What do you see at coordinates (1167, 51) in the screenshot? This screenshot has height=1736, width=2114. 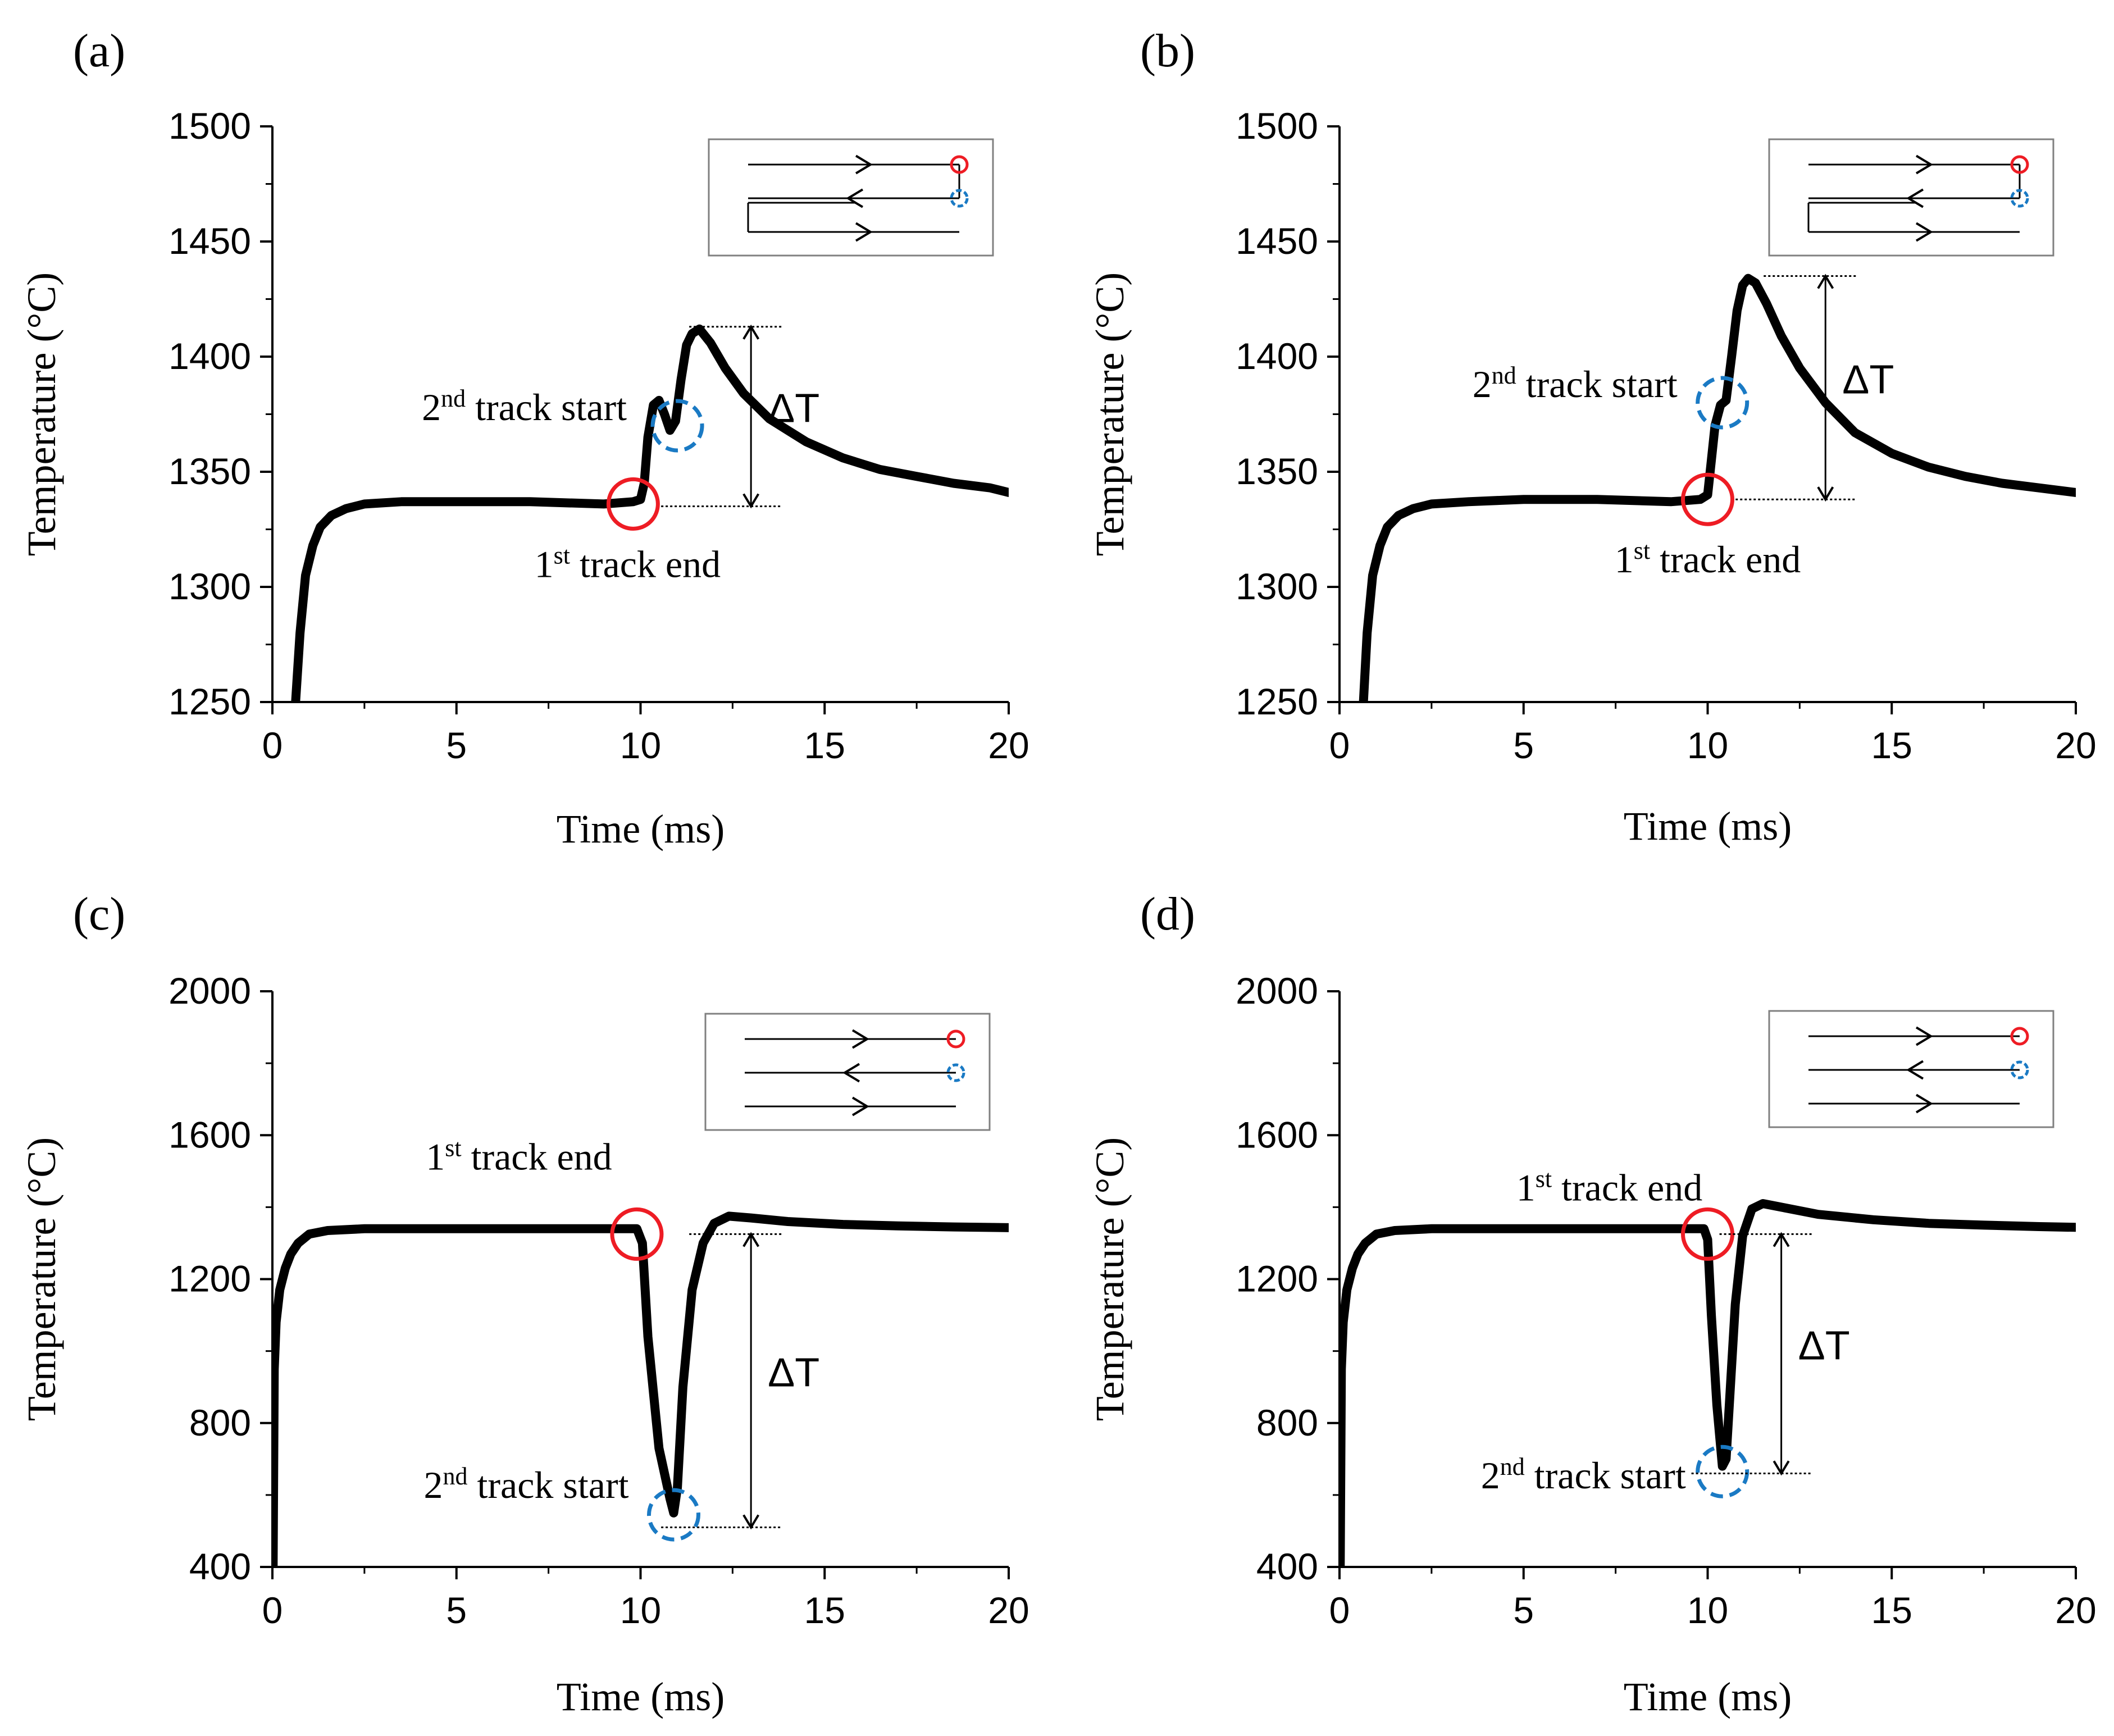 I see `panel-label: (b)` at bounding box center [1167, 51].